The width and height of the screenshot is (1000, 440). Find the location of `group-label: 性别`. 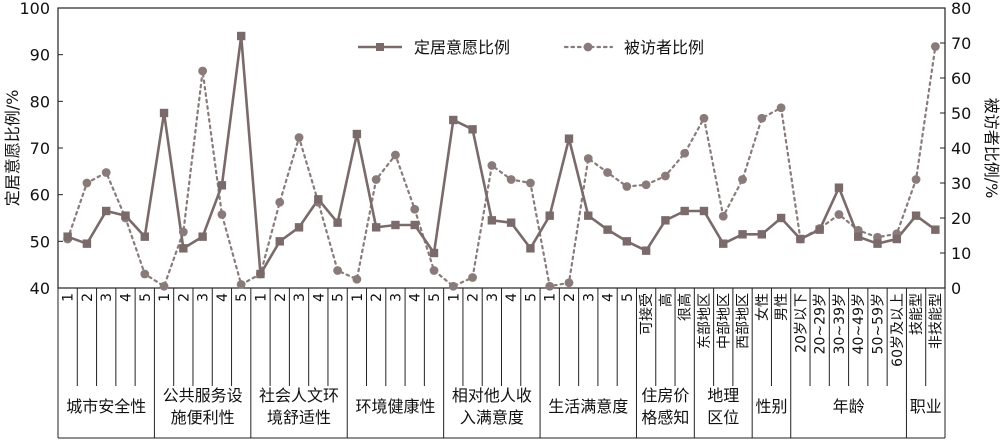

group-label: 性别 is located at coordinates (771, 406).